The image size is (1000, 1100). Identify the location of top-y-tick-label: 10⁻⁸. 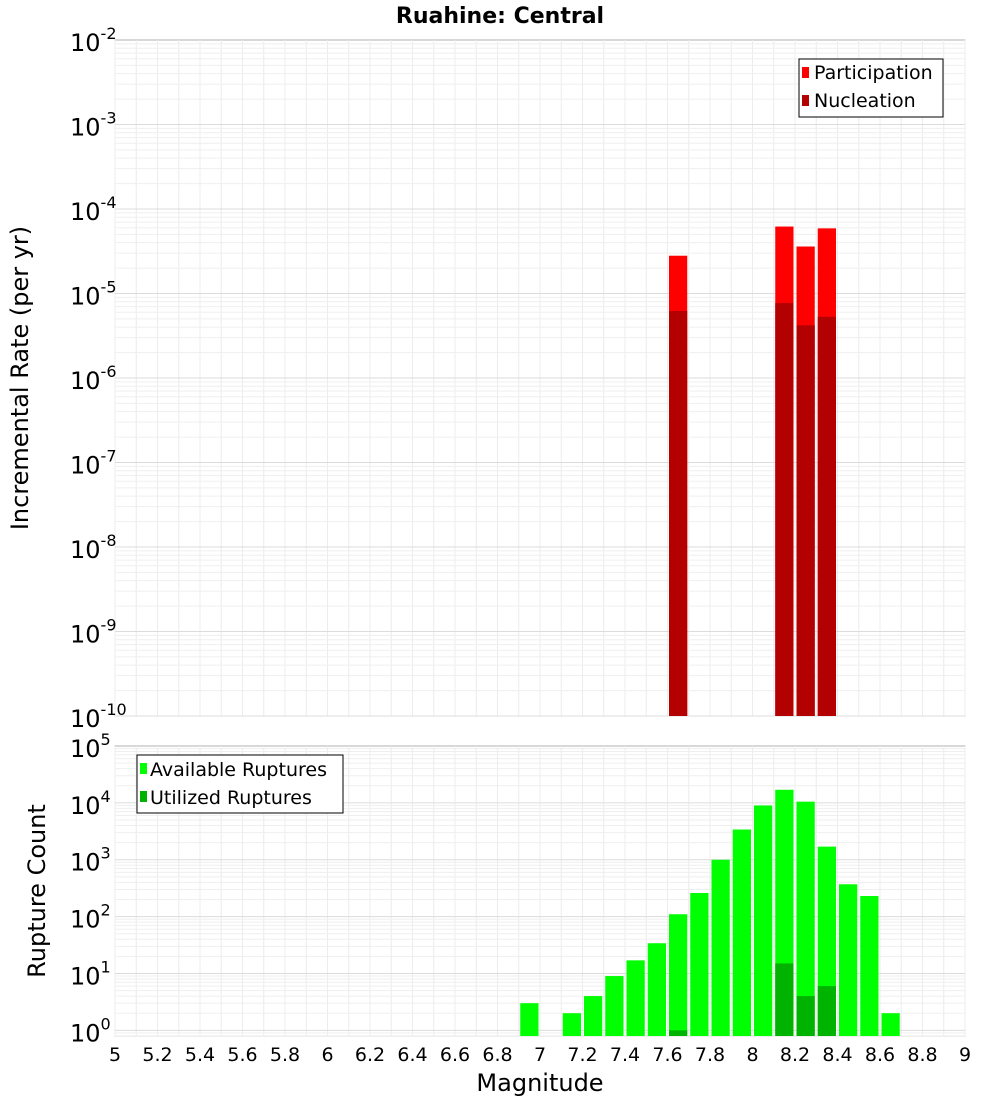
(93, 547).